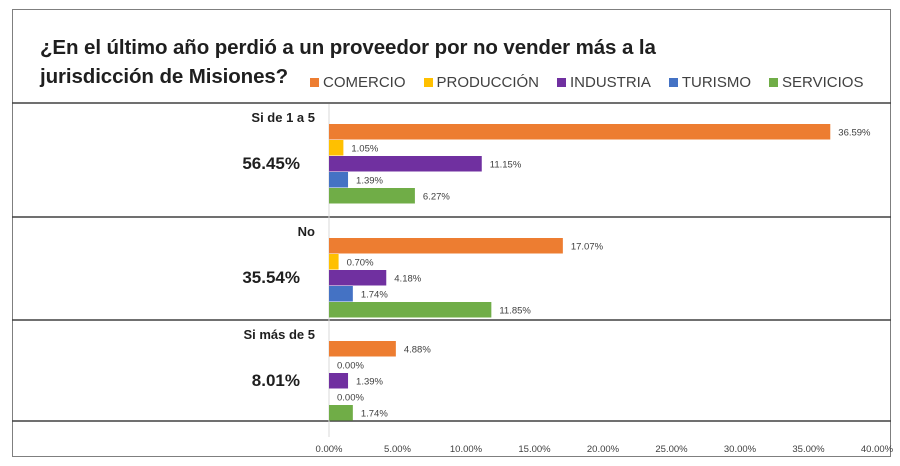  What do you see at coordinates (823, 82) in the screenshot?
I see `legend-label: SERVICIOS` at bounding box center [823, 82].